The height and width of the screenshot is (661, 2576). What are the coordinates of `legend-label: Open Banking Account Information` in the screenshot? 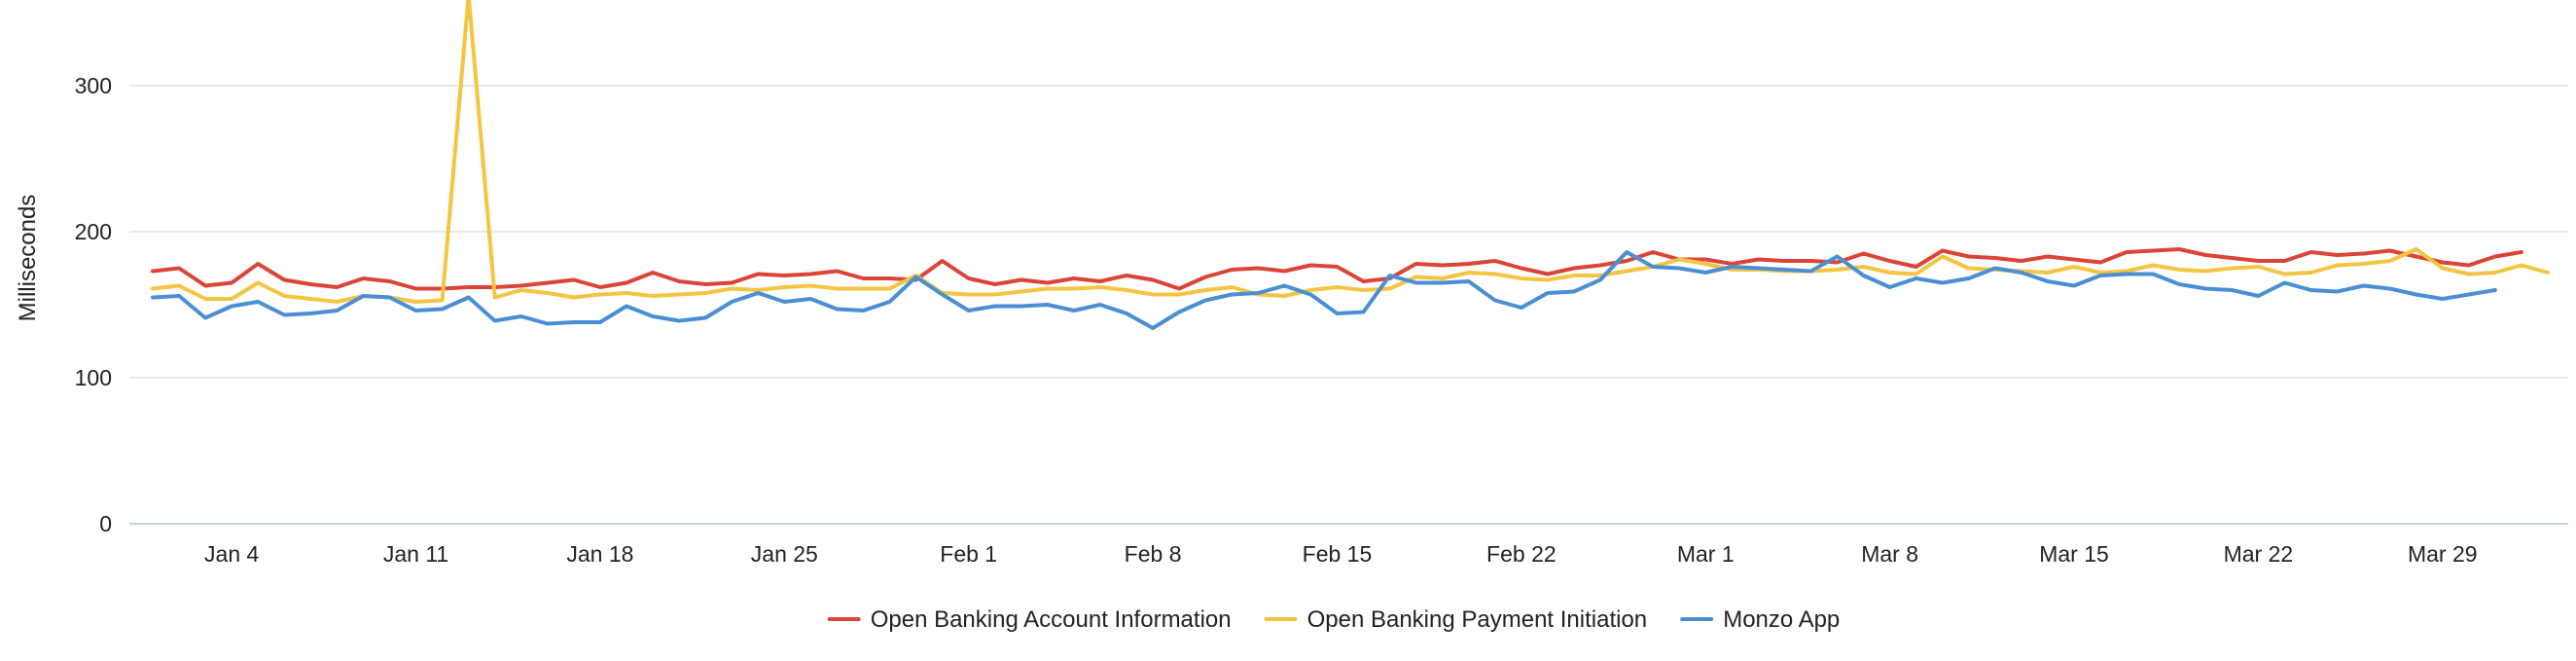 It's located at (1051, 619).